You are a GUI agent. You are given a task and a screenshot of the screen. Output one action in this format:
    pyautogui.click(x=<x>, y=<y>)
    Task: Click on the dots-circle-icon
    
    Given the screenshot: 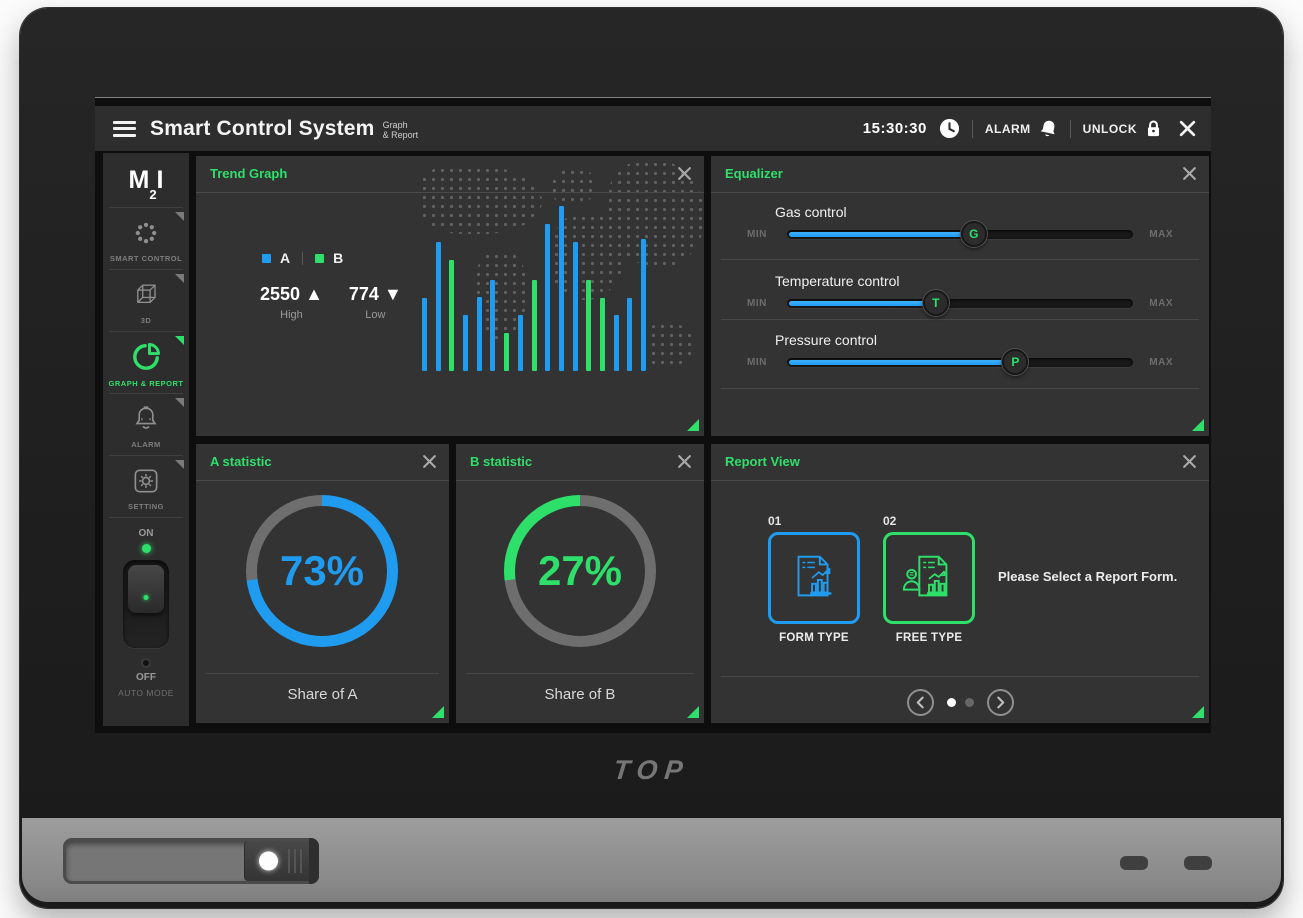 What is the action you would take?
    pyautogui.click(x=146, y=233)
    